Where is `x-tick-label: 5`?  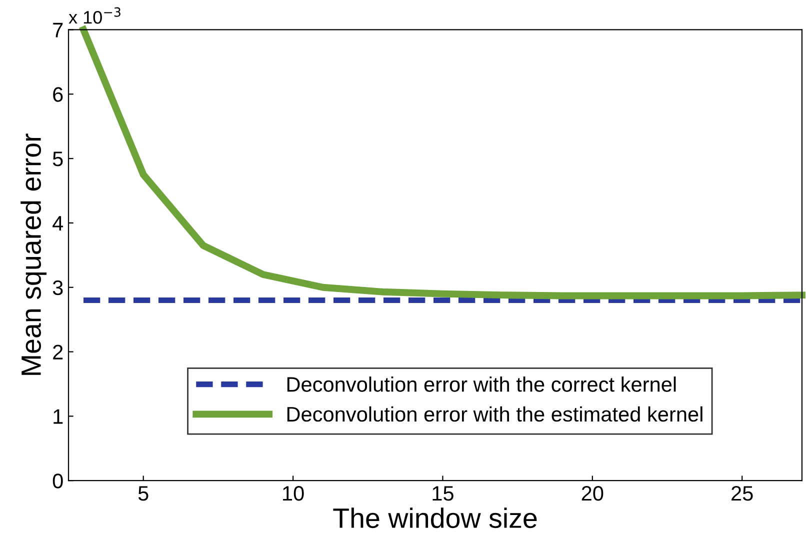
x-tick-label: 5 is located at coordinates (143, 493).